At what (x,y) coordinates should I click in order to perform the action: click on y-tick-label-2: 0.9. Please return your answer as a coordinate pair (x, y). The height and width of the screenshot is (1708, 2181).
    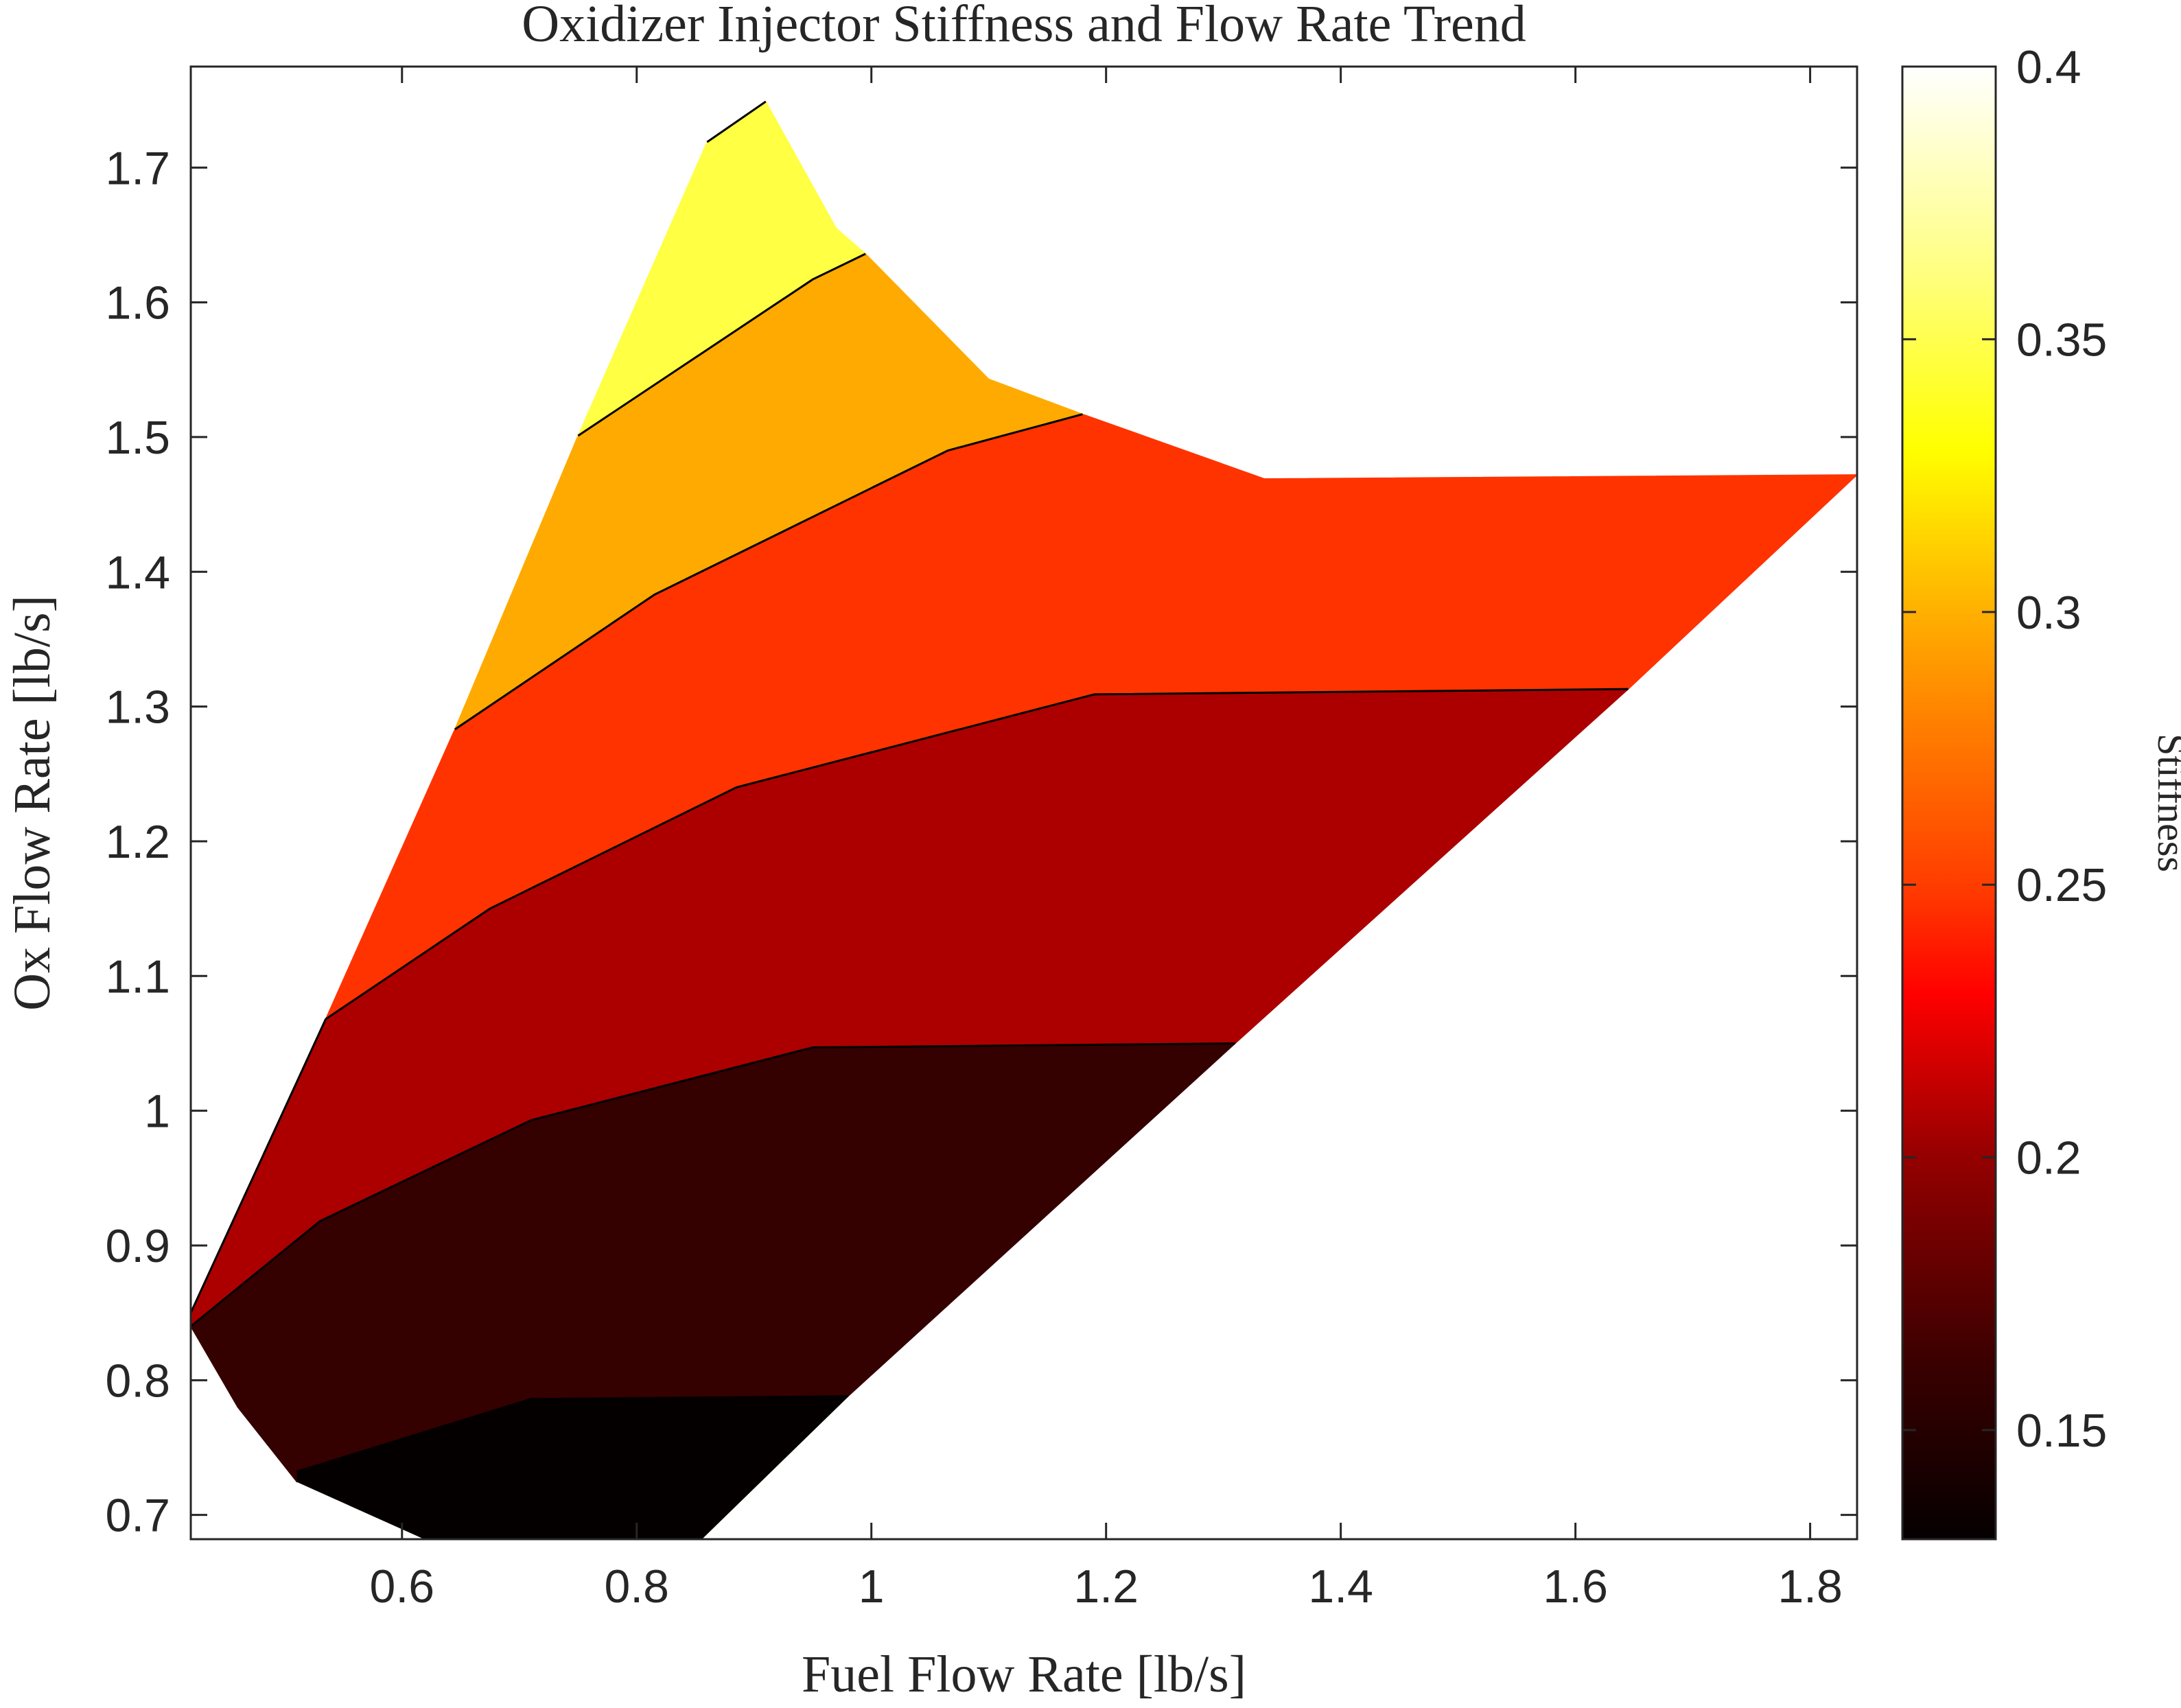
    Looking at the image, I should click on (138, 1246).